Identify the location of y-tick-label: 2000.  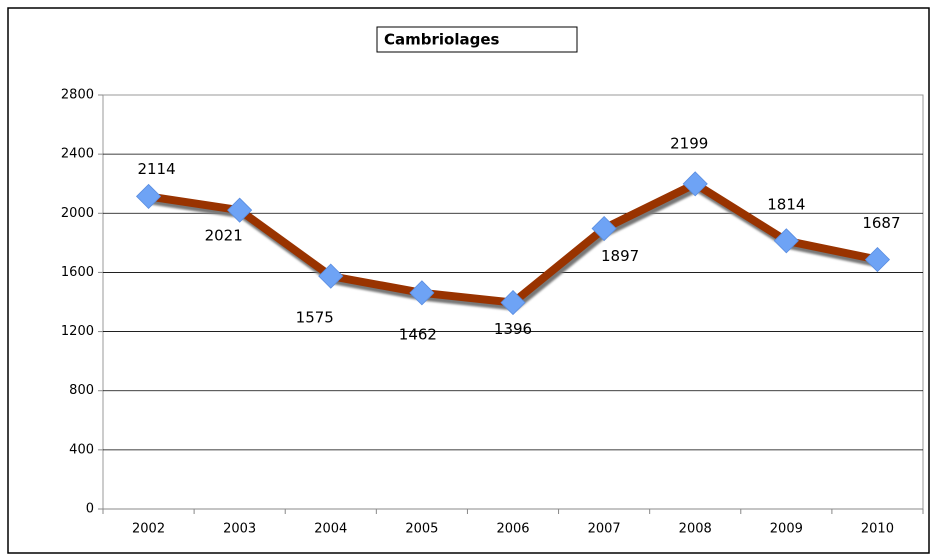
(77, 213).